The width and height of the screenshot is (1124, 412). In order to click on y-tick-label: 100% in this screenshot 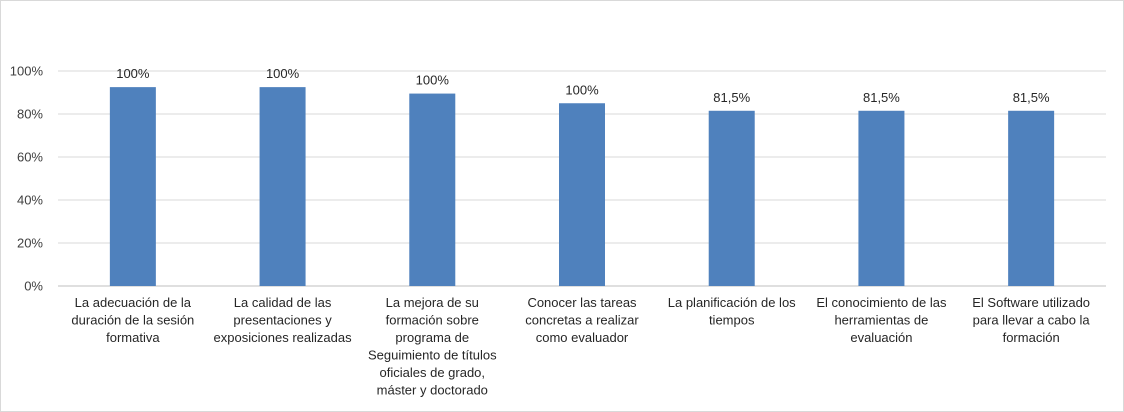, I will do `click(27, 71)`.